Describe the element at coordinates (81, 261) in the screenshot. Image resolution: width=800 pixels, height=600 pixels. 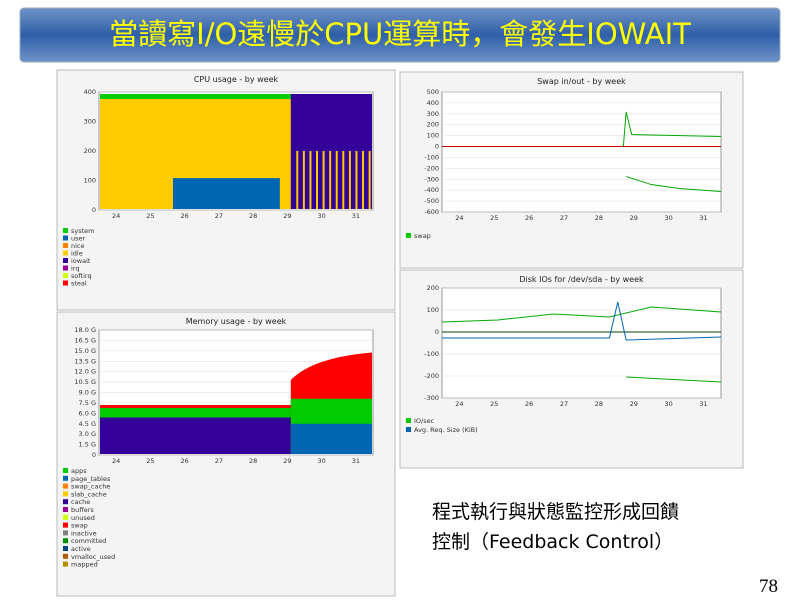
I see `legend-label: iowait` at that location.